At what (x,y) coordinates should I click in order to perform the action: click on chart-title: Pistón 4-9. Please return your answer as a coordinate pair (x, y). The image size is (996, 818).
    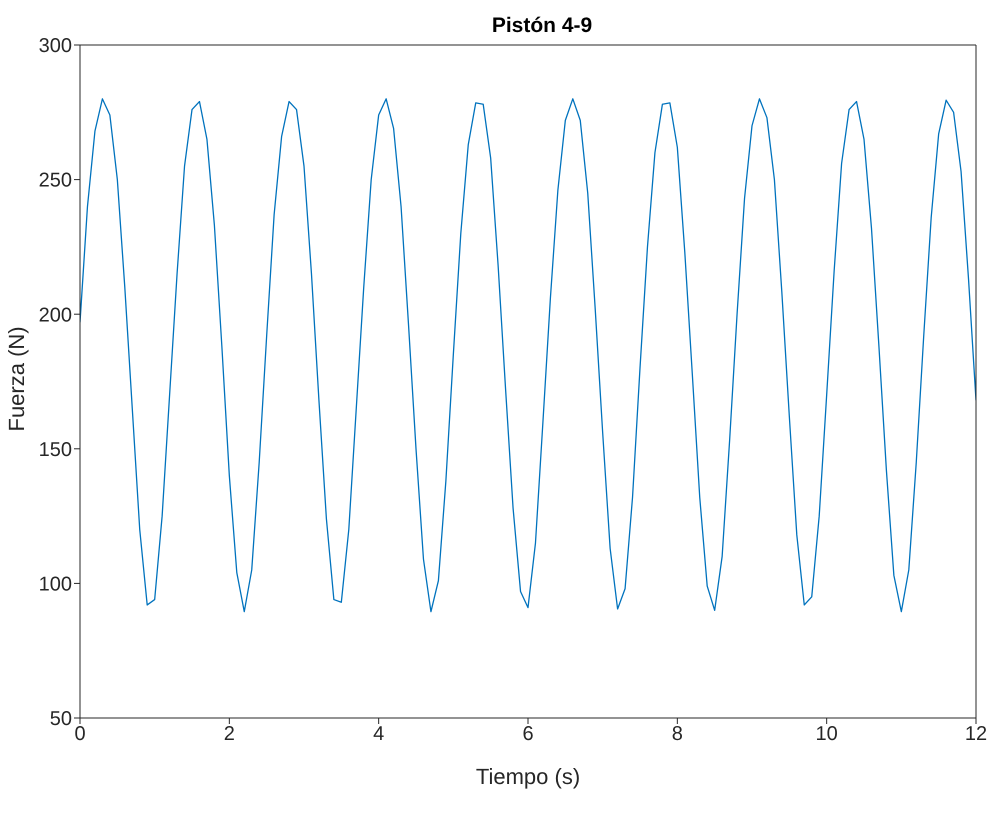
    Looking at the image, I should click on (542, 26).